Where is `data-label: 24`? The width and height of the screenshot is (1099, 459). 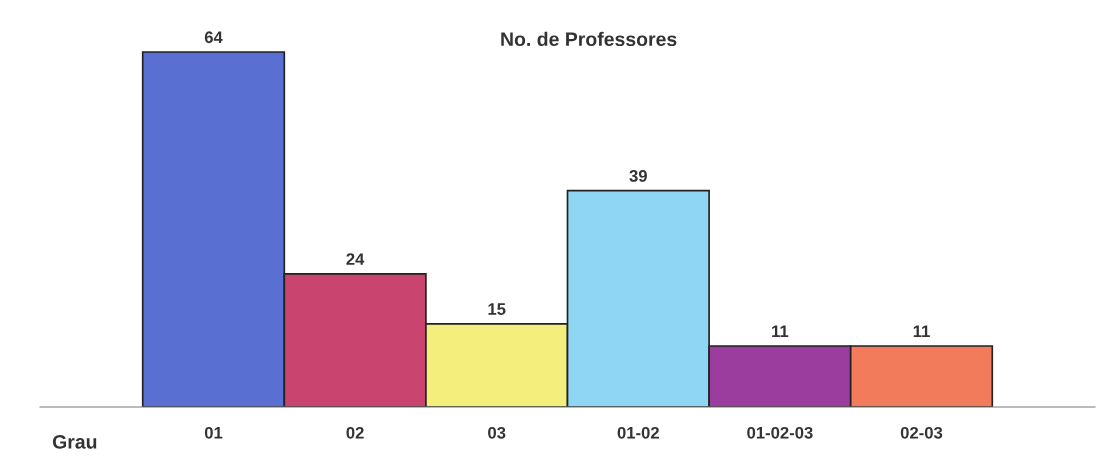 data-label: 24 is located at coordinates (355, 259).